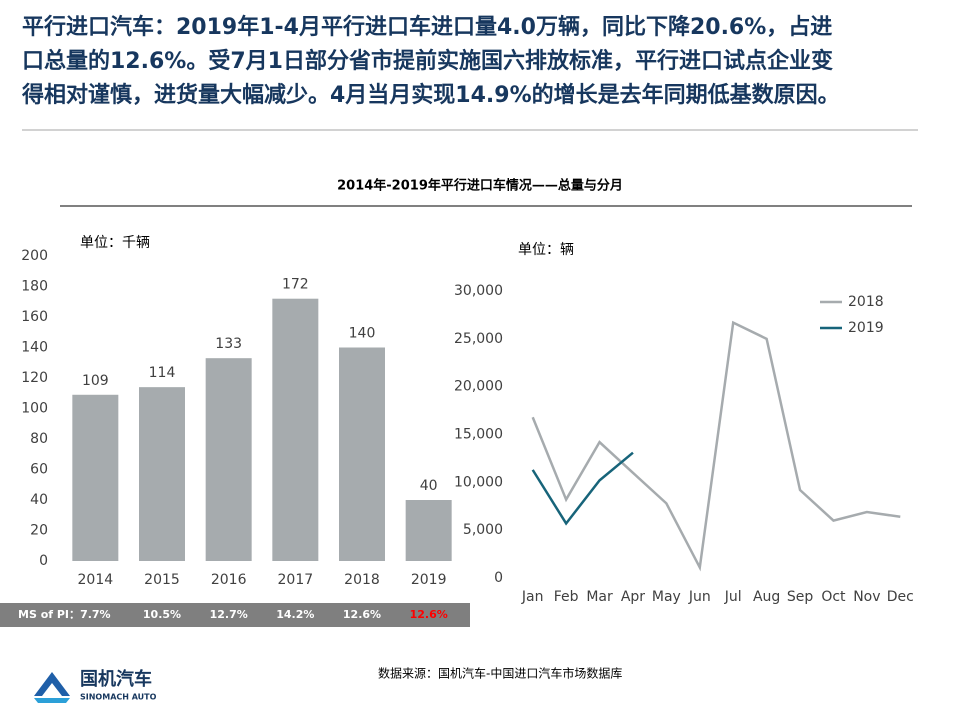 This screenshot has width=960, height=720. Describe the element at coordinates (362, 334) in the screenshot. I see `value-label: 140` at that location.